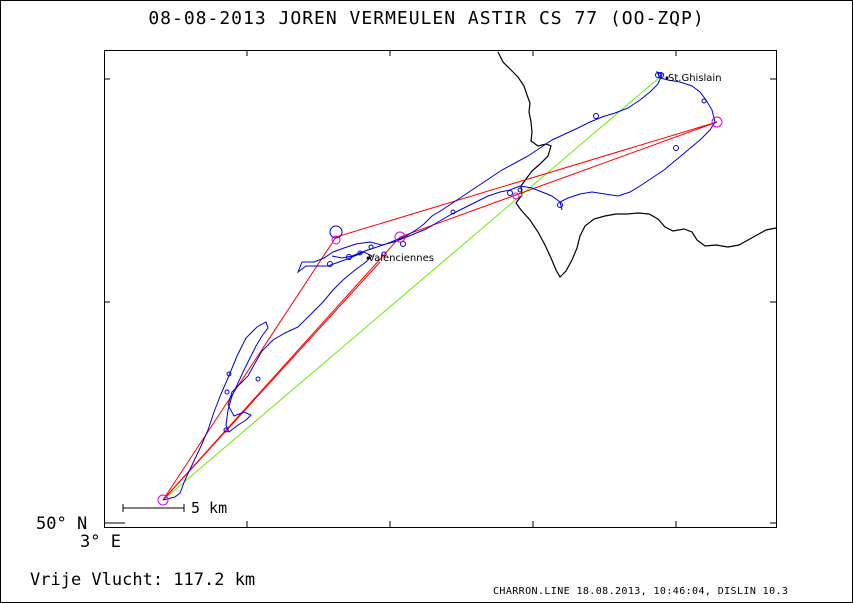  I want to click on national-border-line, so click(637, 164).